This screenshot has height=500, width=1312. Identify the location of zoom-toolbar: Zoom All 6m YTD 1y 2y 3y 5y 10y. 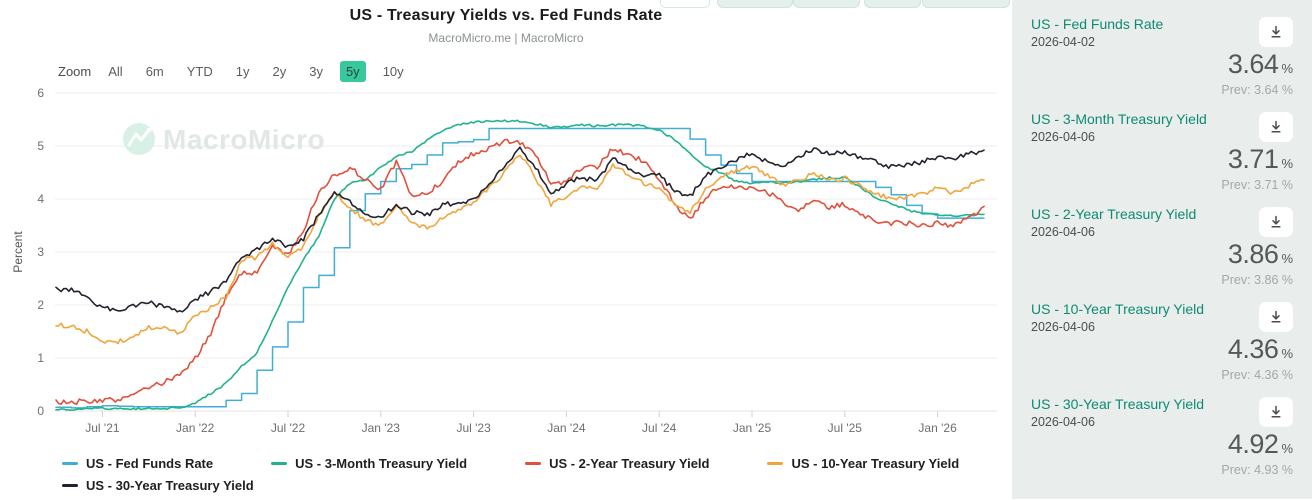
(234, 71).